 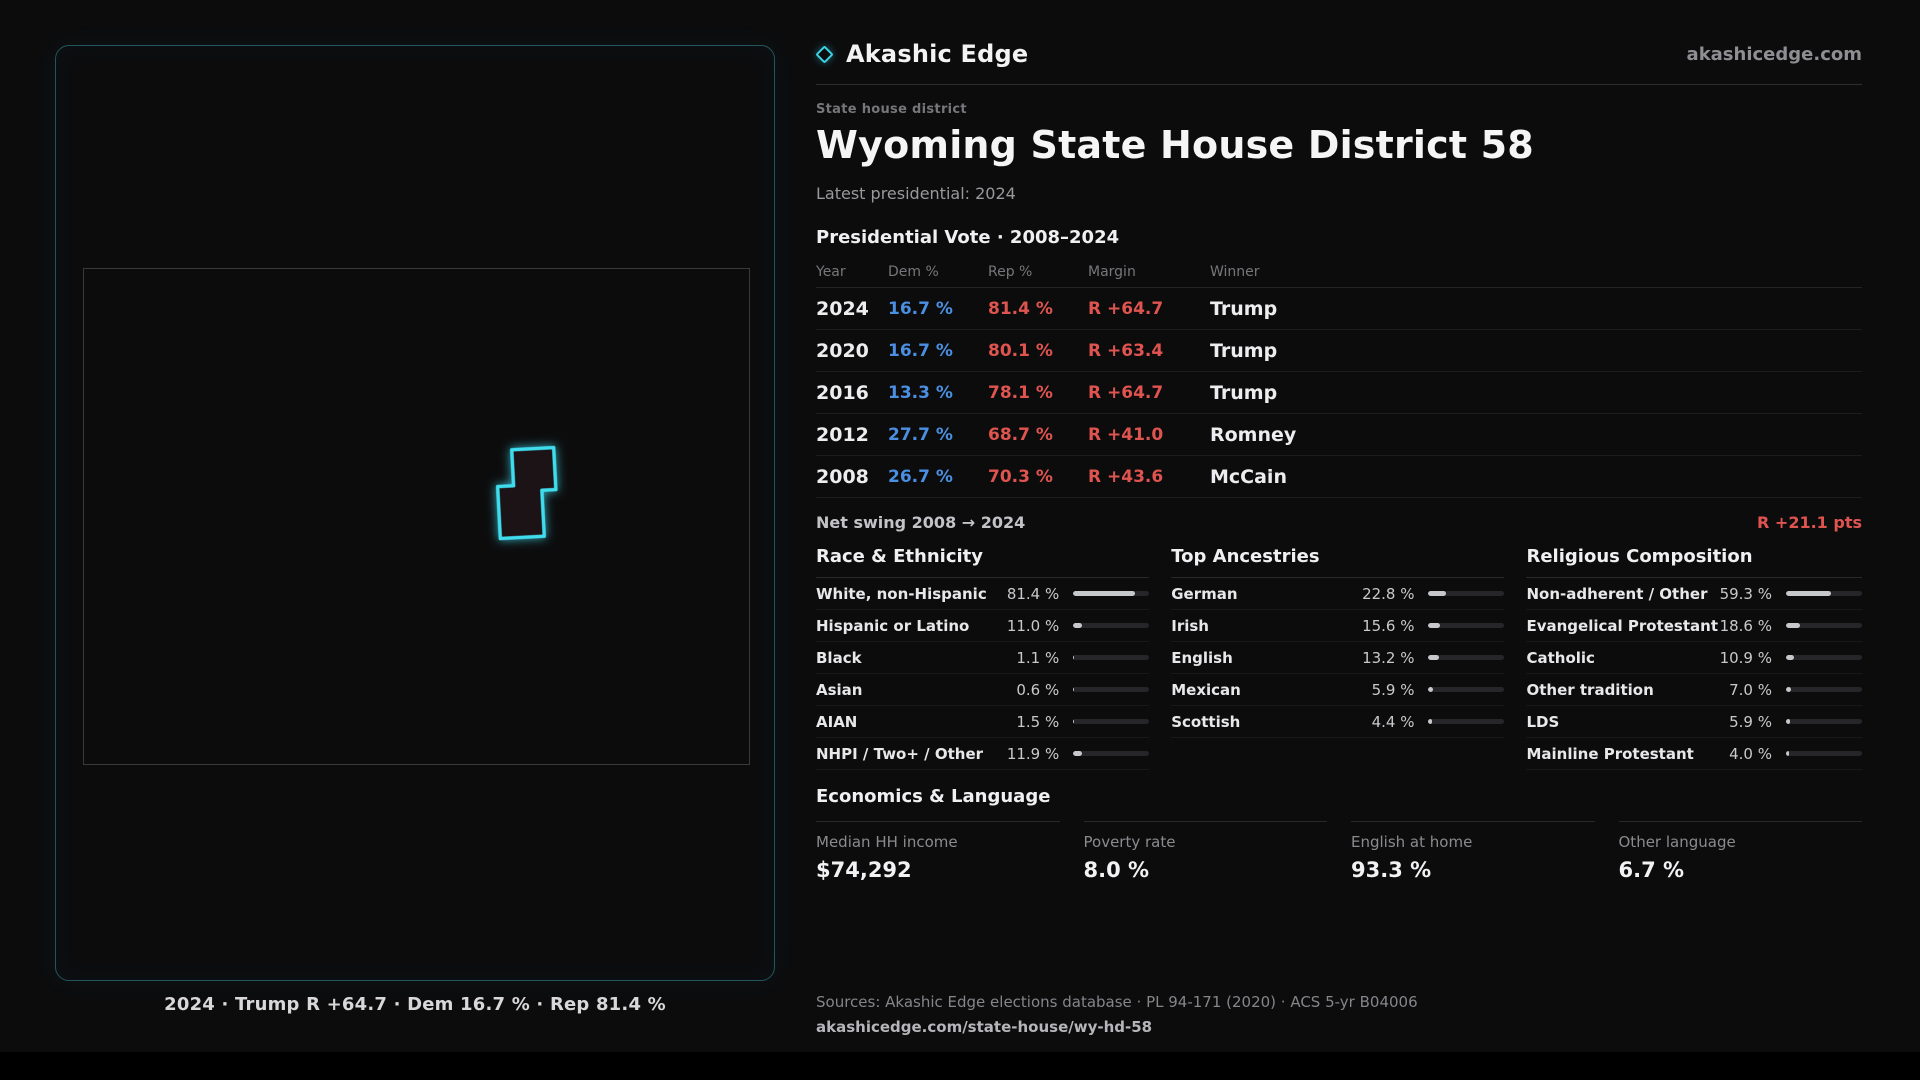 I want to click on year-cell: 2024, so click(x=842, y=308).